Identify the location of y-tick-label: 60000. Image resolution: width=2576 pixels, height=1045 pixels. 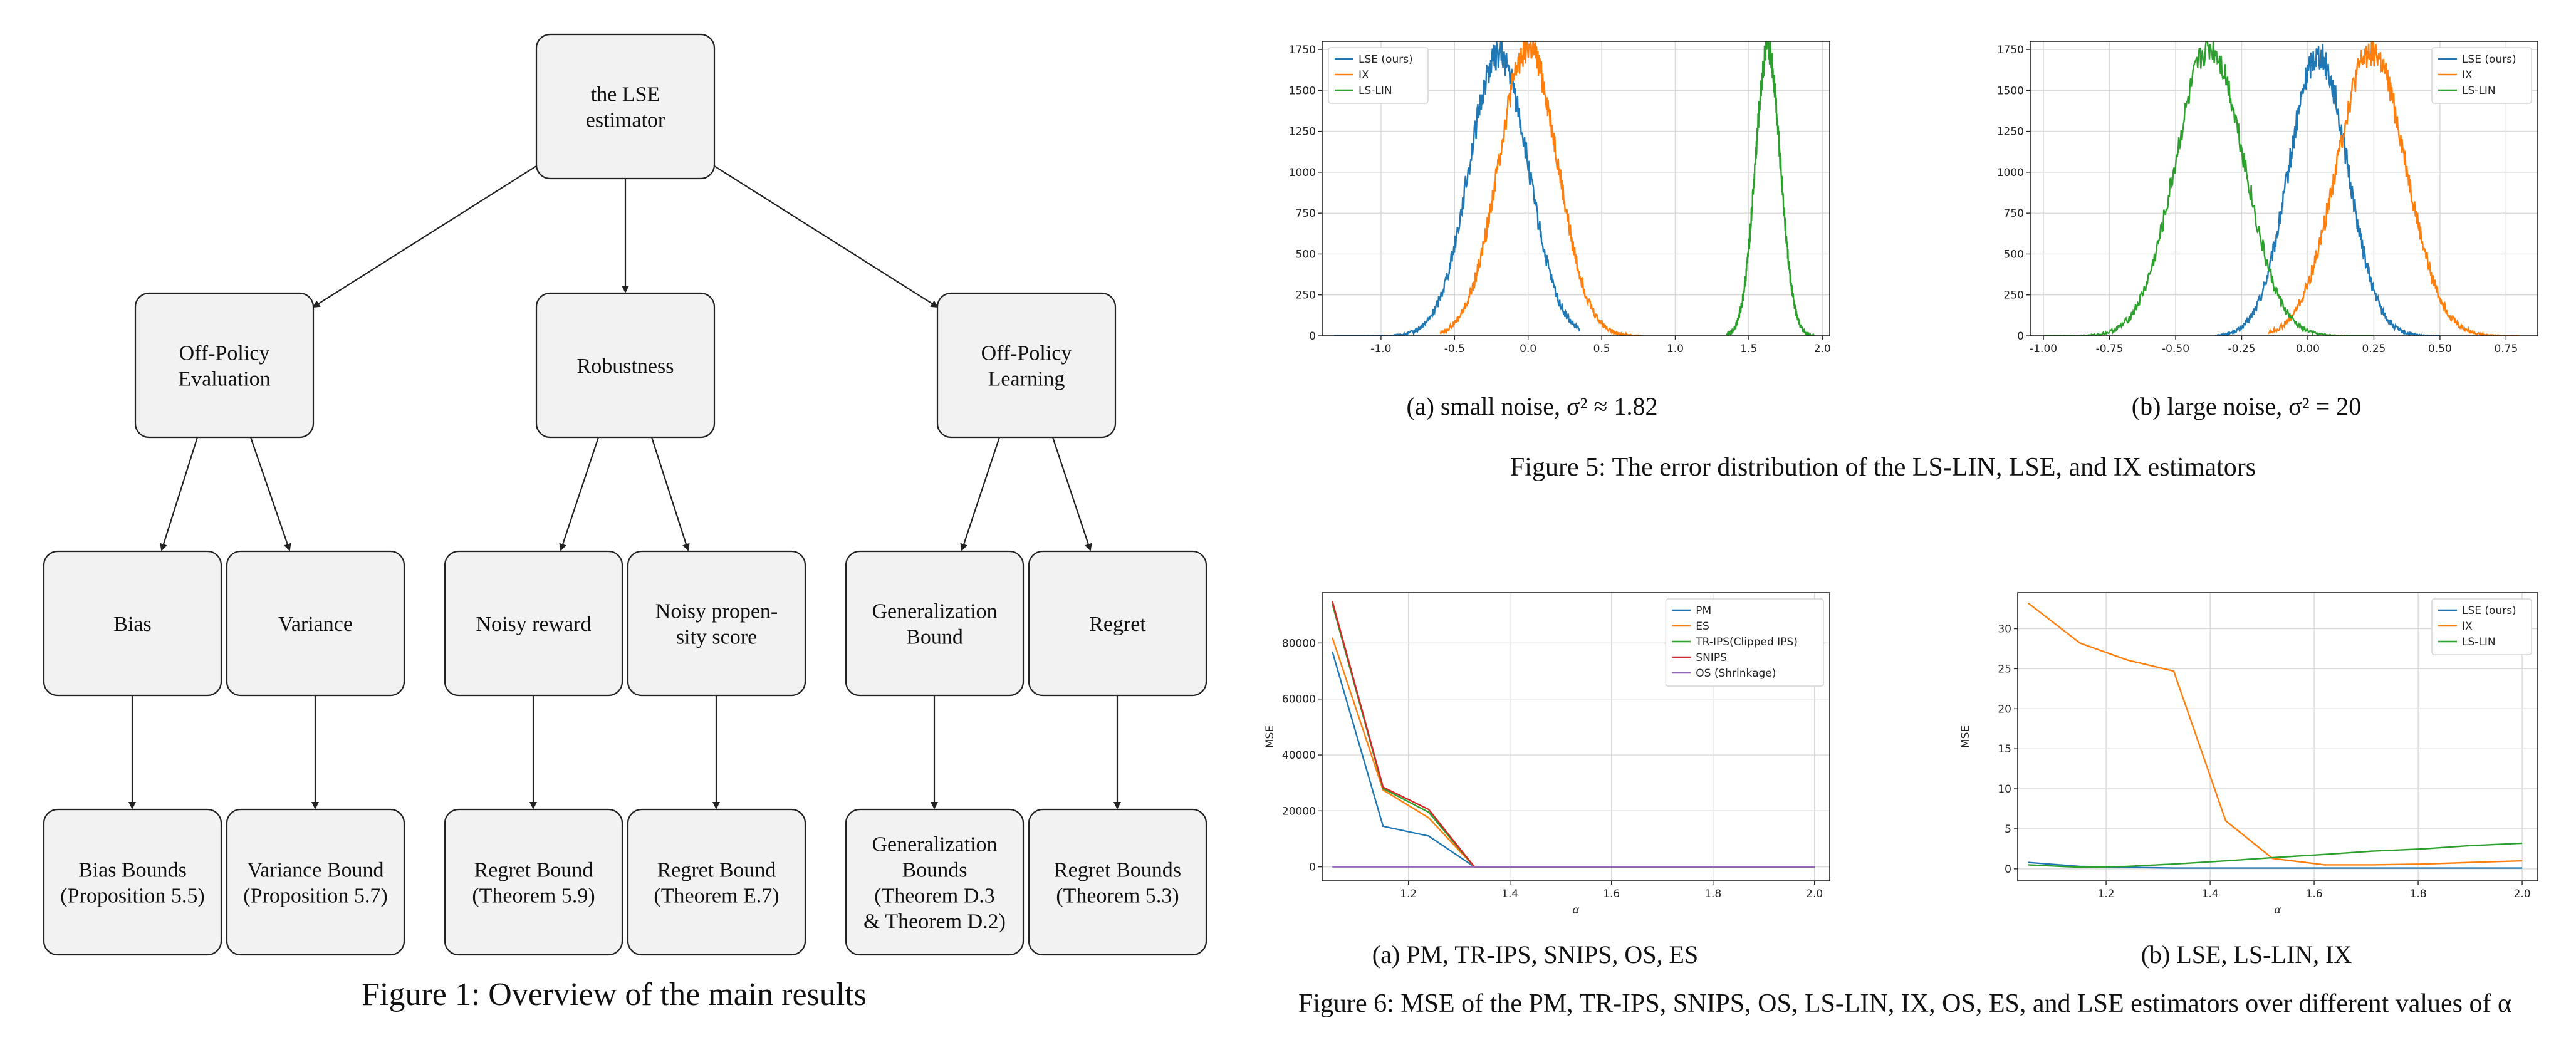
(1299, 700).